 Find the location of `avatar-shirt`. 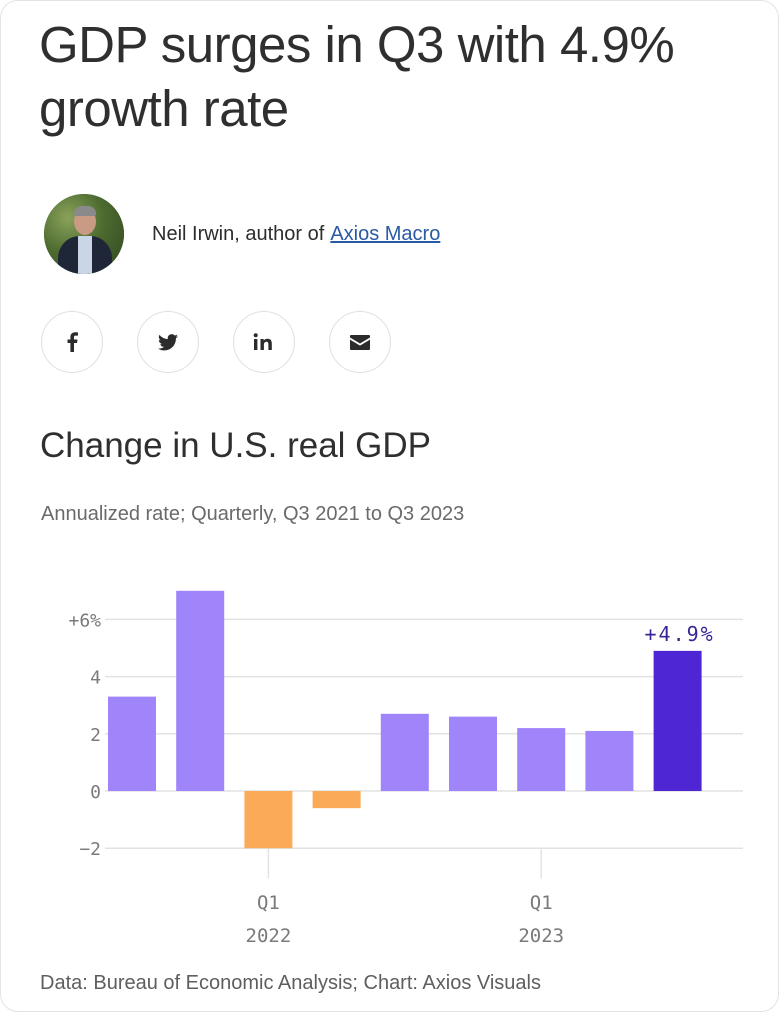

avatar-shirt is located at coordinates (85, 255).